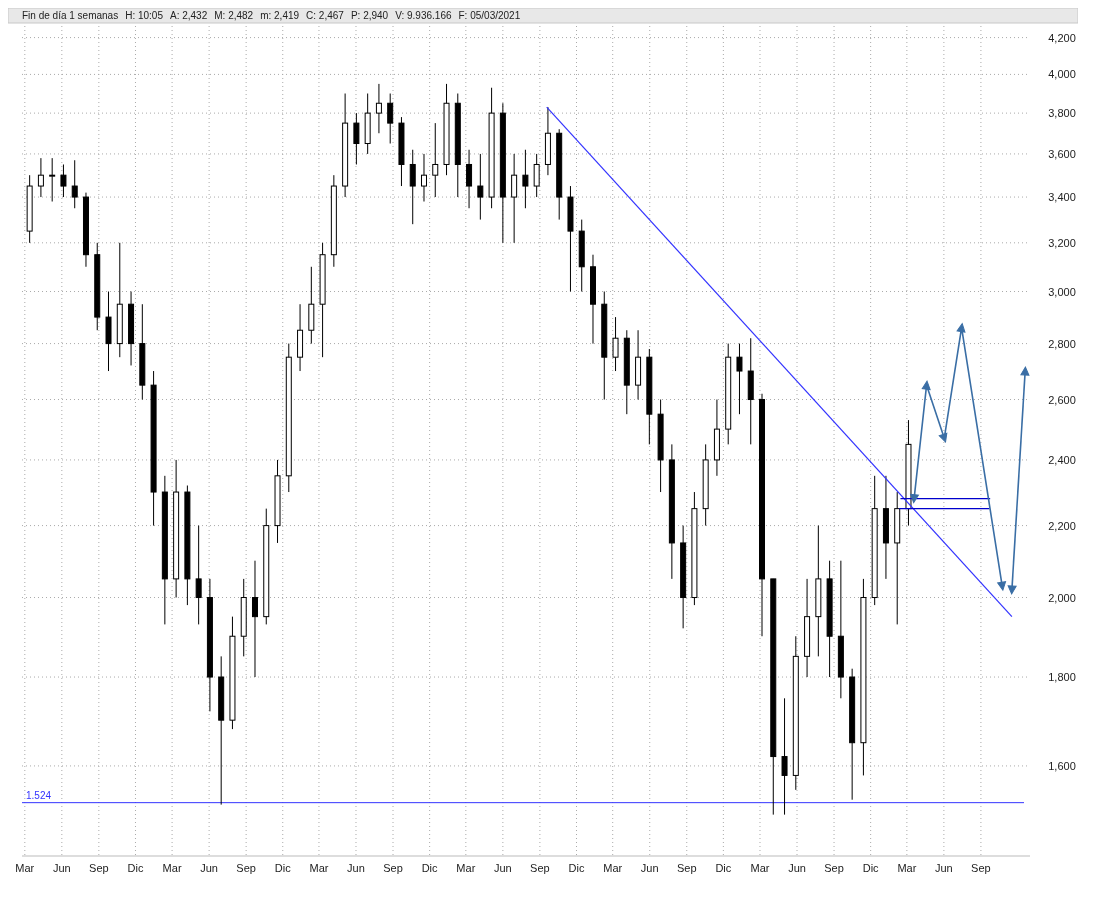 This screenshot has height=910, width=1100. What do you see at coordinates (1062, 677) in the screenshot?
I see `y-tick-label: 1,800` at bounding box center [1062, 677].